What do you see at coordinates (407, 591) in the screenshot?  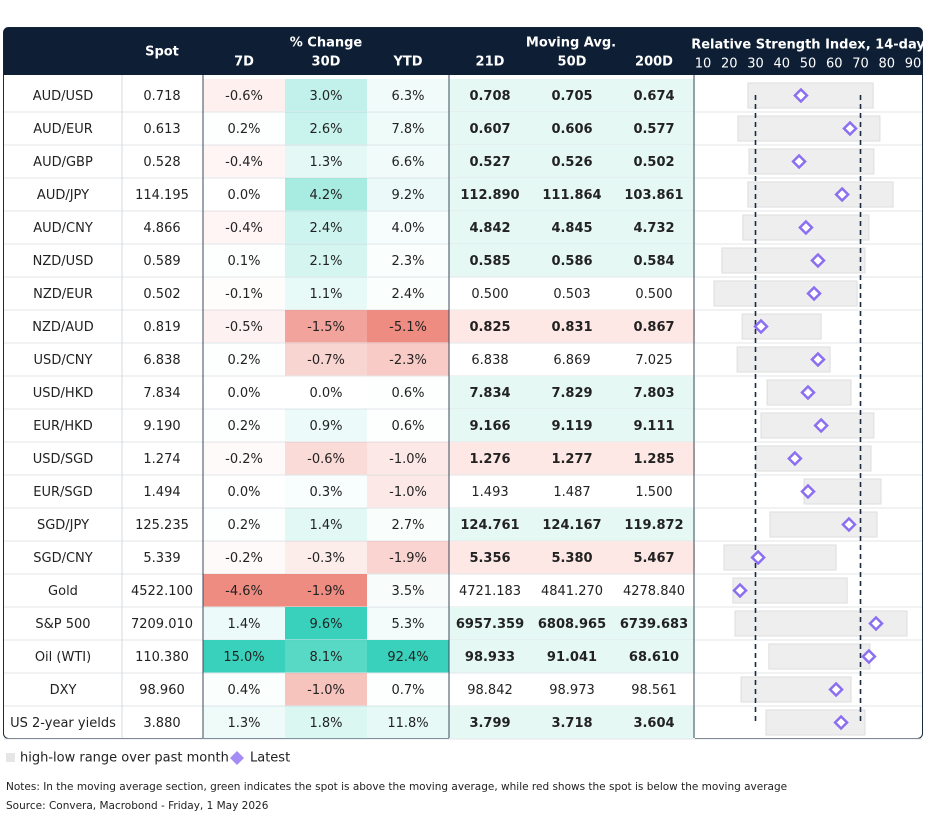 I see `change: 3.5%` at bounding box center [407, 591].